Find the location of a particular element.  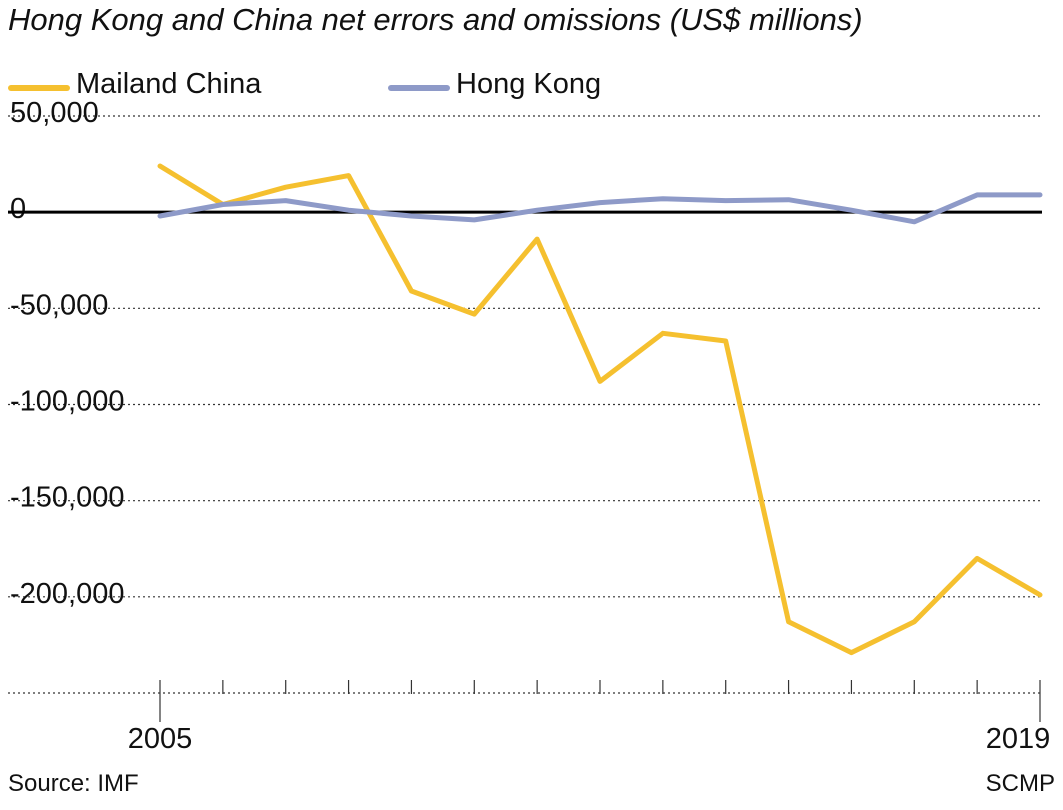

series-line-hong-kong is located at coordinates (600, 208).